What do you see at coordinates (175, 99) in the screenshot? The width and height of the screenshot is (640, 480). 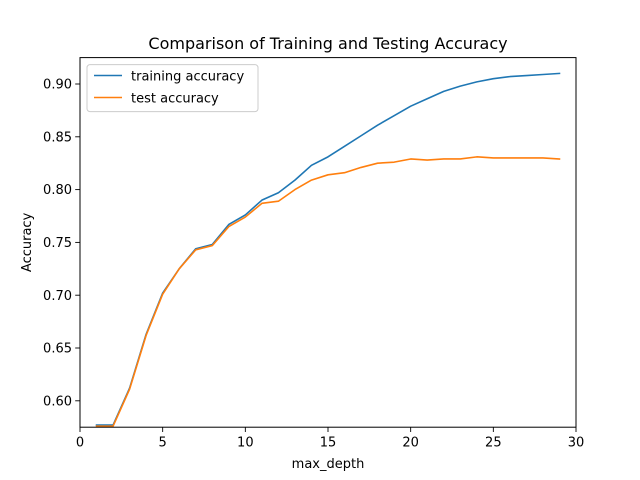 I see `legend-label-test: test accuracy` at bounding box center [175, 99].